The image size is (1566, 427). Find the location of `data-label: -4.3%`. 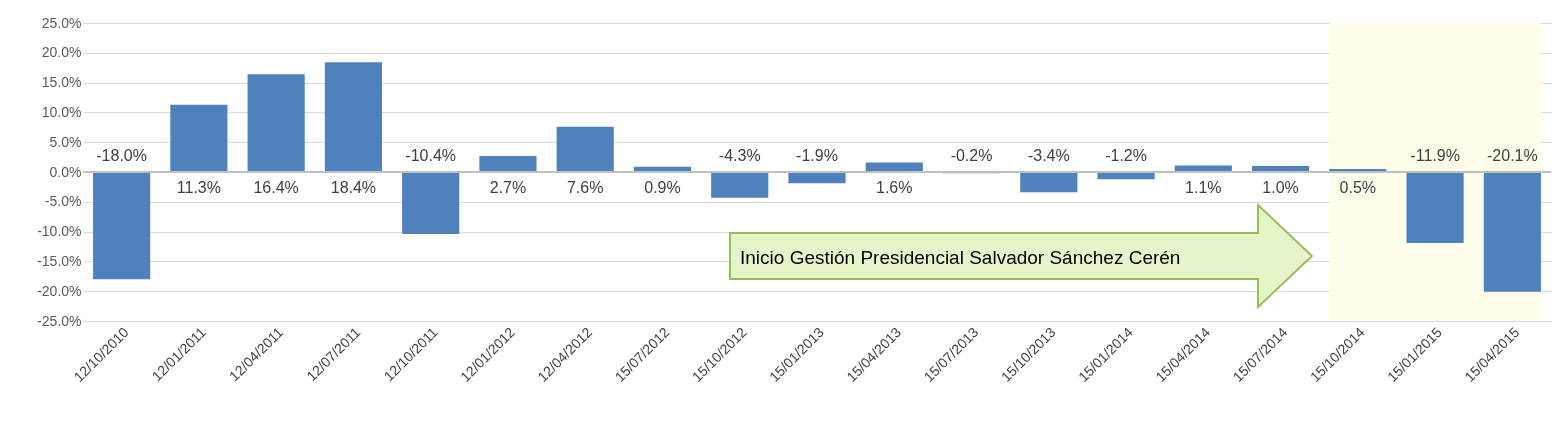

data-label: -4.3% is located at coordinates (739, 155).